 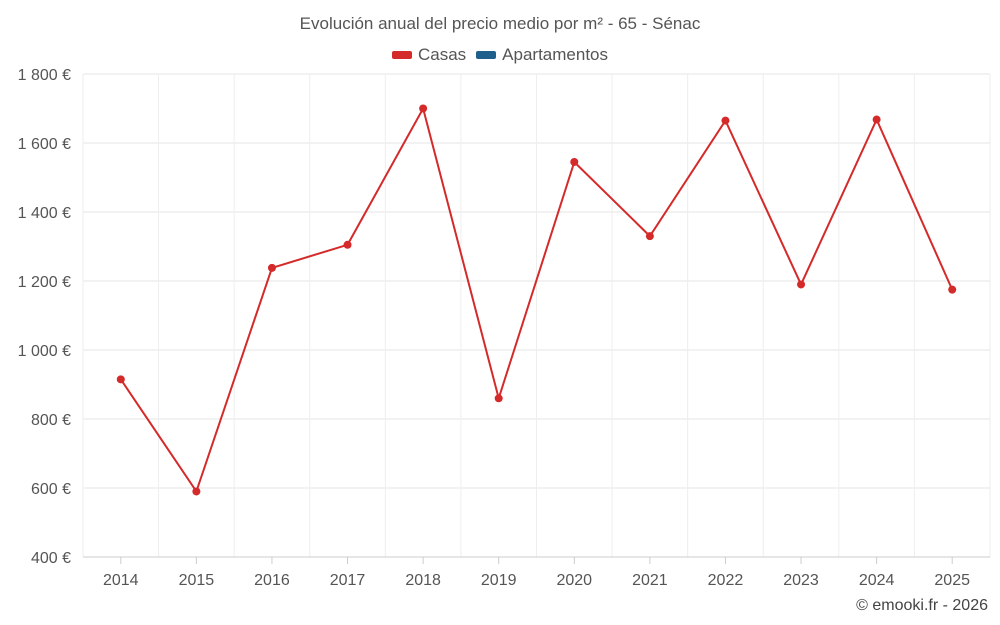 I want to click on y-tick-label: 1 800 €, so click(x=44, y=75).